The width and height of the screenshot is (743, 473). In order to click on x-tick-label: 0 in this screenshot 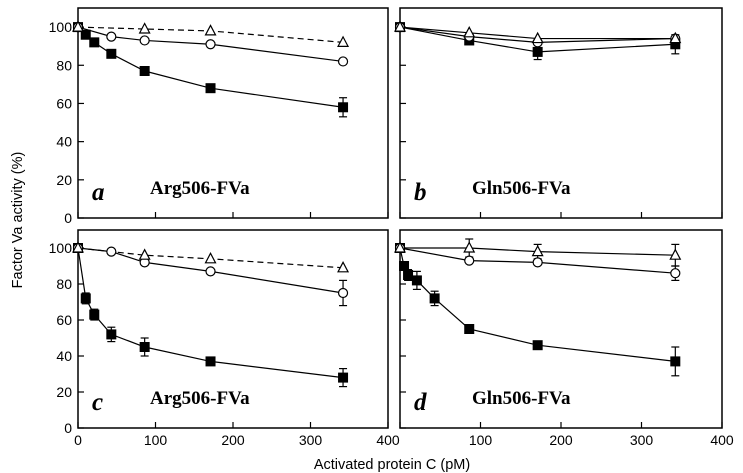, I will do `click(78, 440)`.